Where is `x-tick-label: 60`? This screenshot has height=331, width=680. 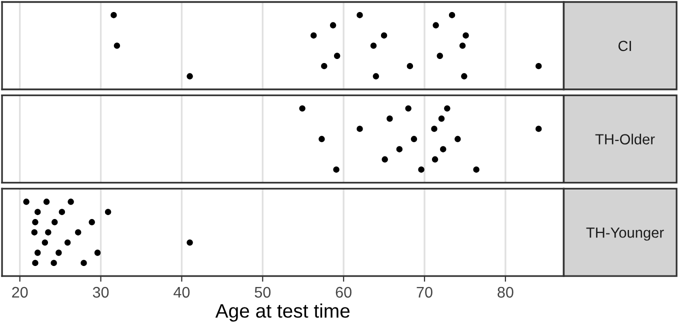
x-tick-label: 60 is located at coordinates (344, 292).